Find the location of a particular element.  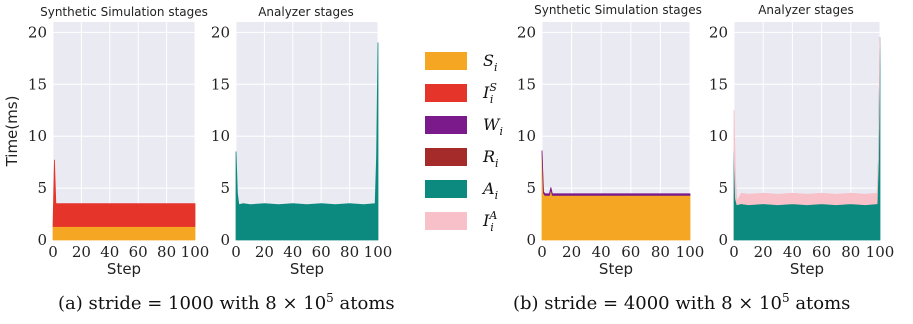

legend-label: IA i is located at coordinates (489, 221).